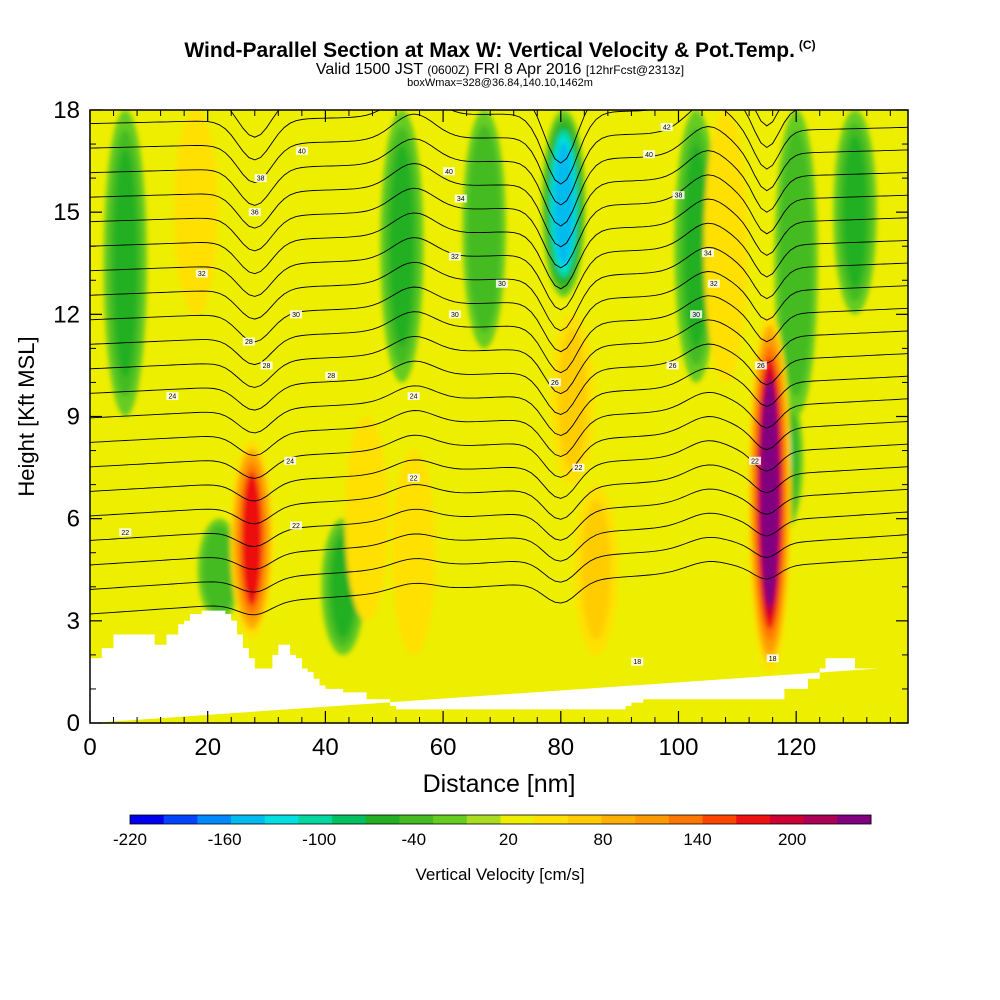  Describe the element at coordinates (560, 747) in the screenshot. I see `x-tick-label-4: 80` at that location.